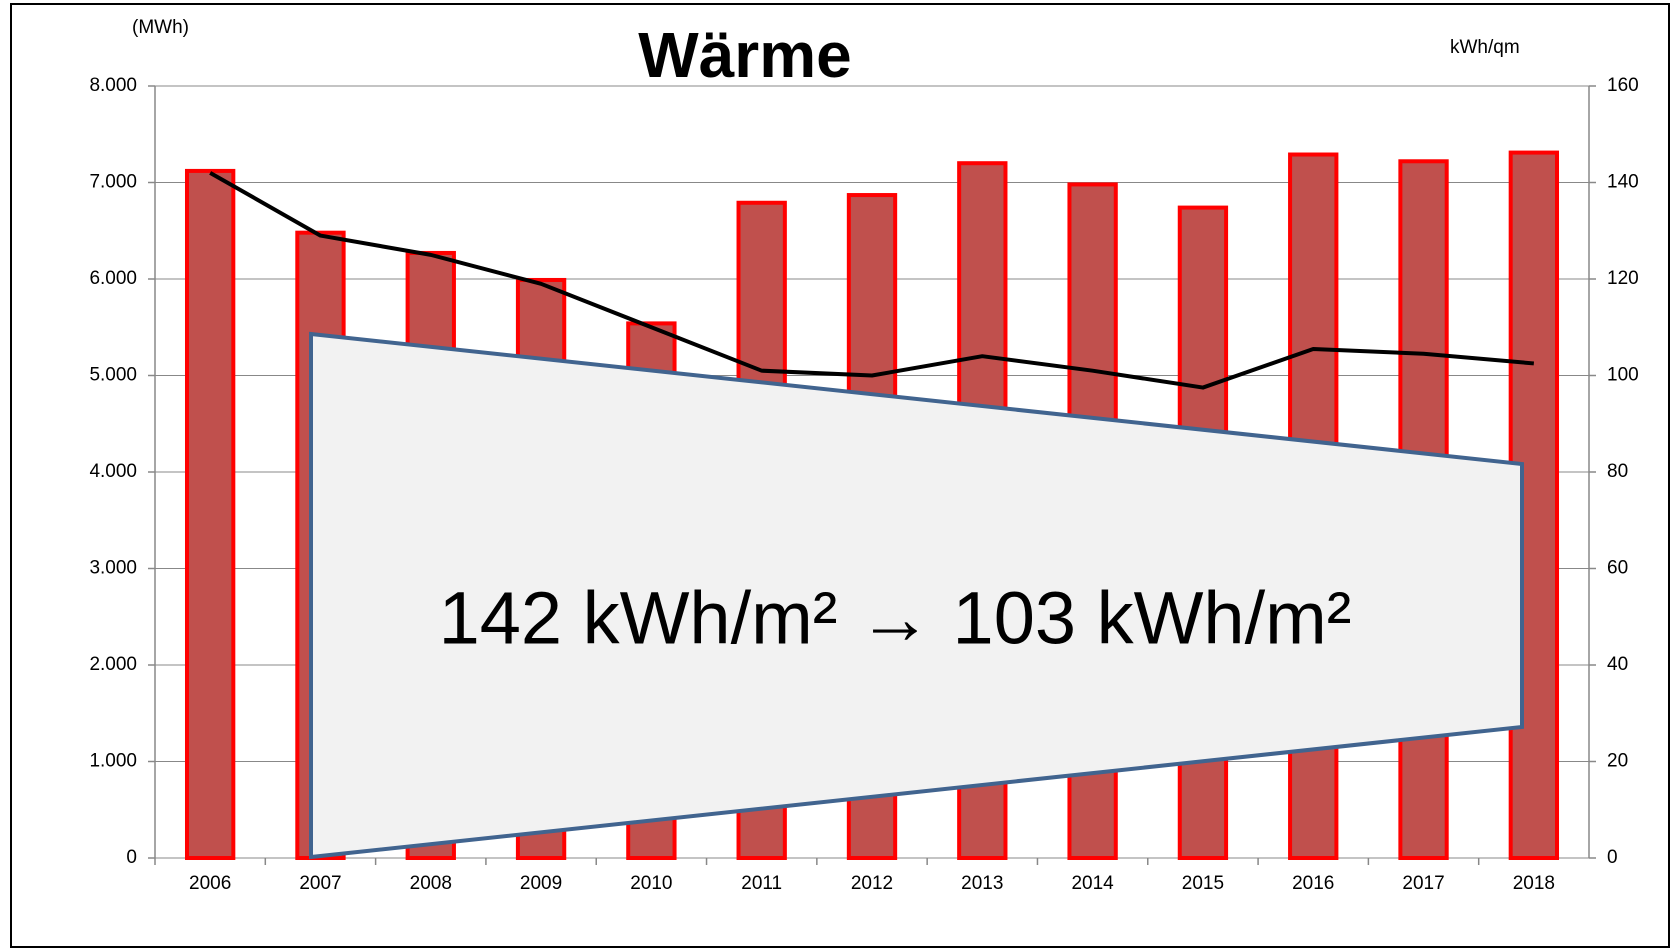  I want to click on x-tick-label: 2007, so click(320, 883).